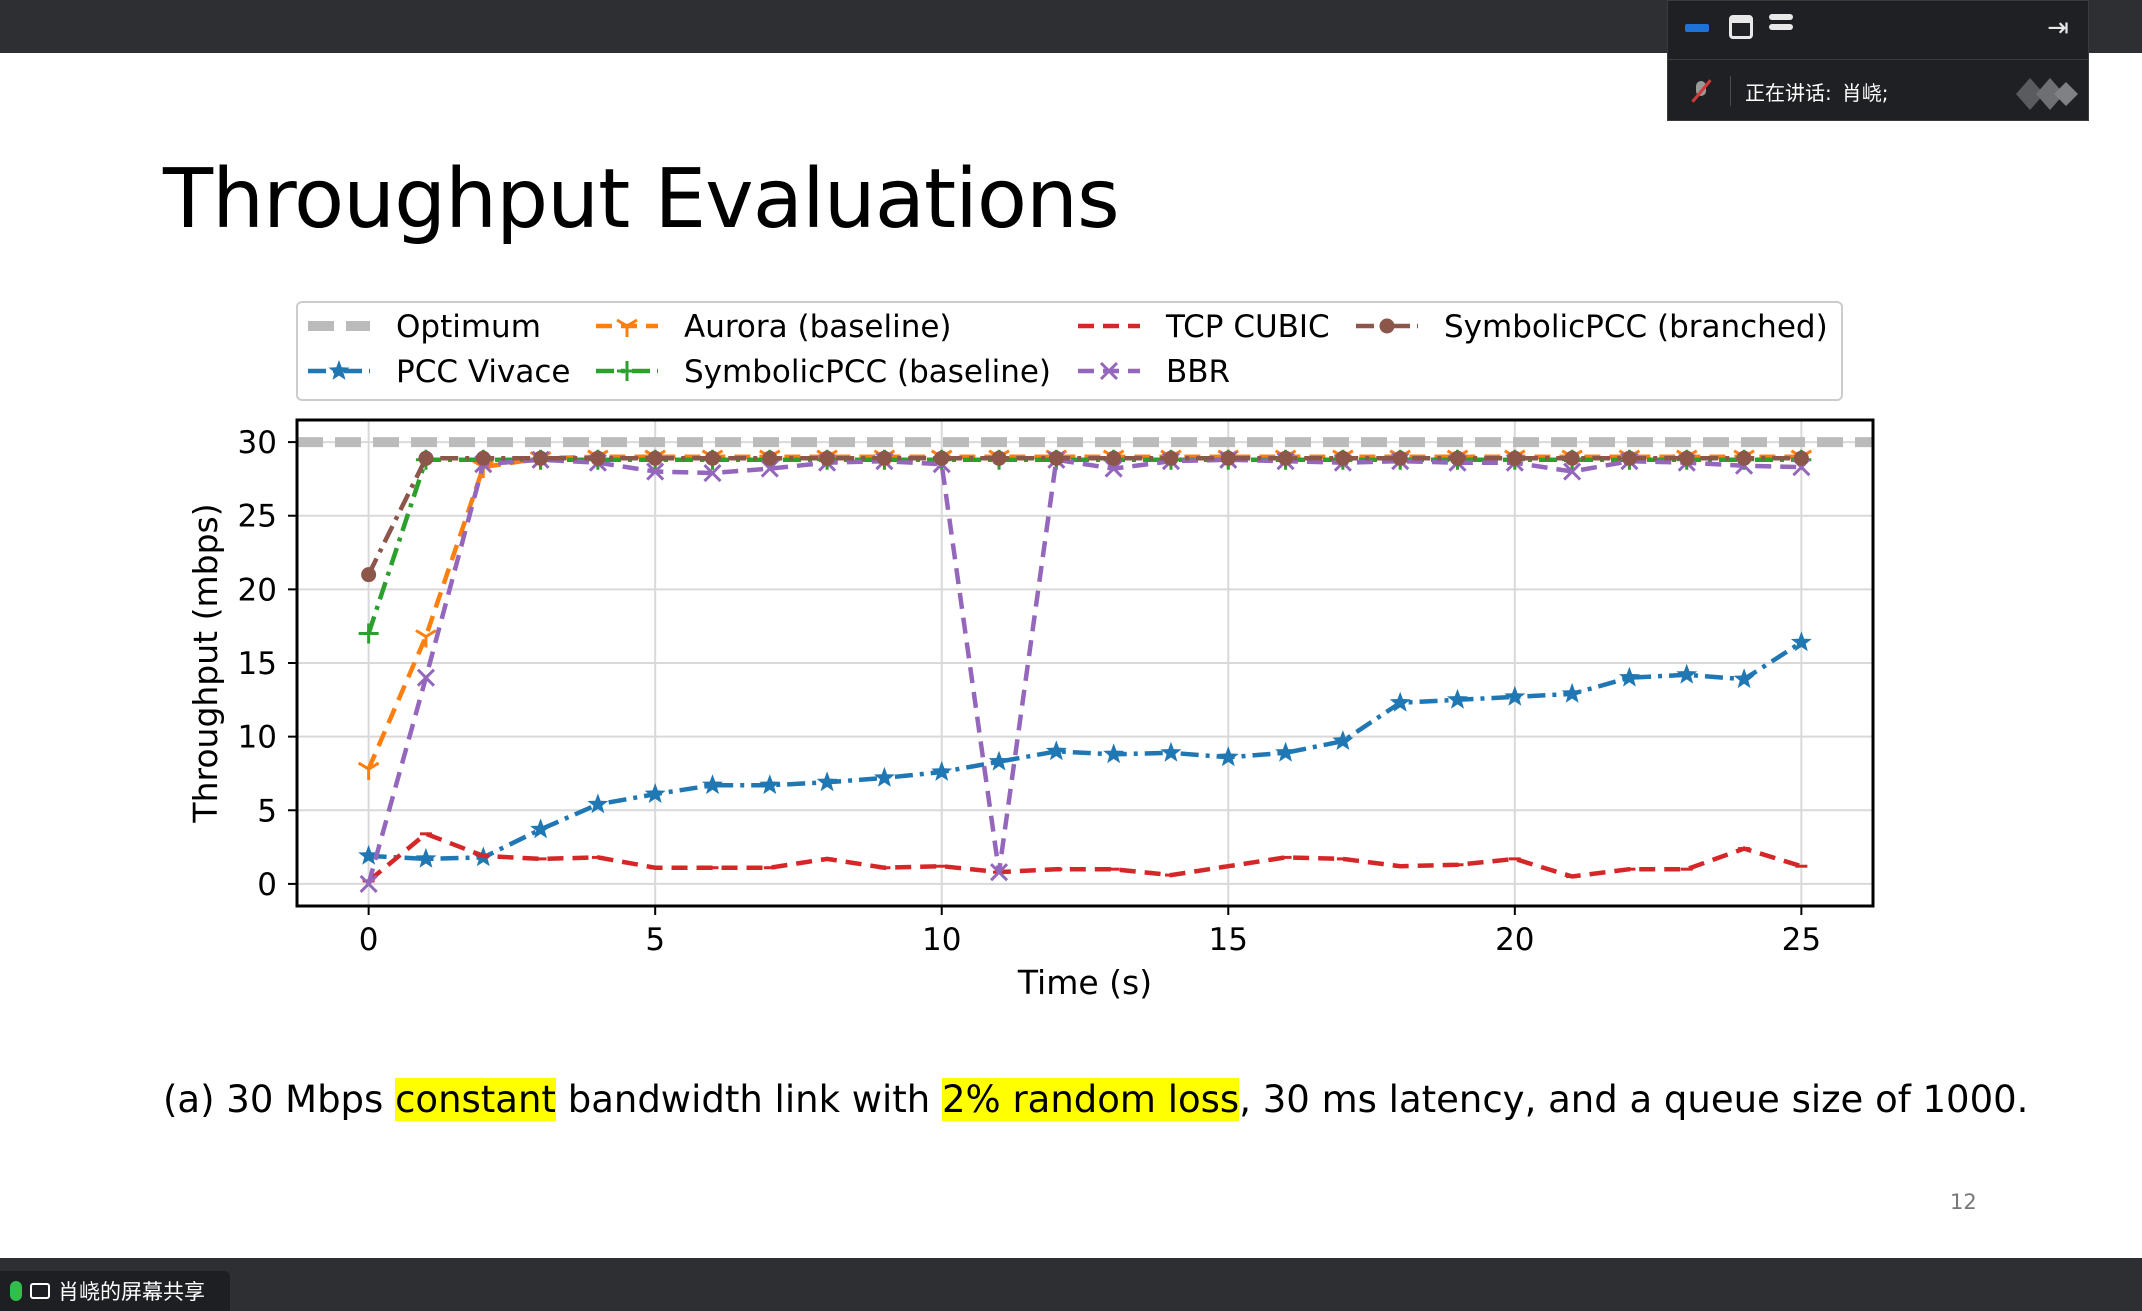 The width and height of the screenshot is (2142, 1311). I want to click on y-tick-label: 15, so click(257, 664).